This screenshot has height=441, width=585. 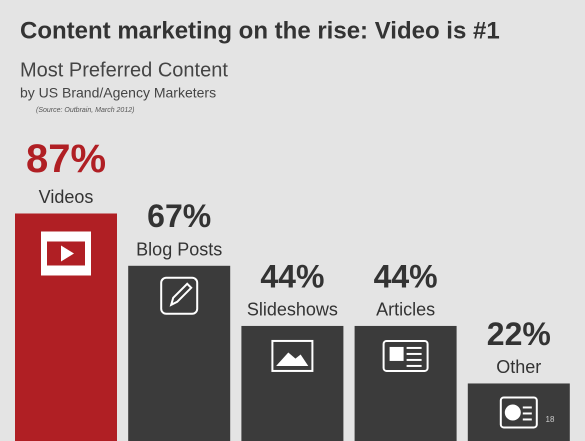 What do you see at coordinates (519, 334) in the screenshot?
I see `value-label: 22%` at bounding box center [519, 334].